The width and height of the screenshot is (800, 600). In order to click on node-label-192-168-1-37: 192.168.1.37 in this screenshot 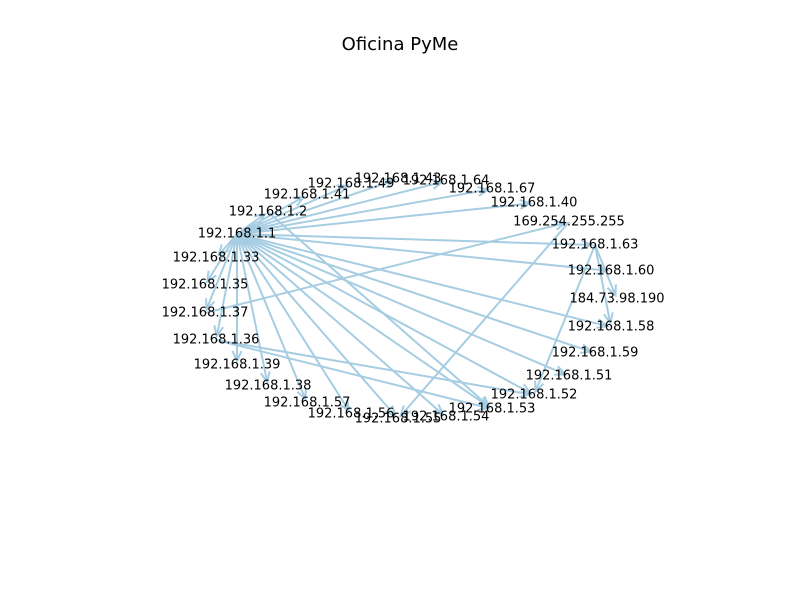, I will do `click(205, 313)`.